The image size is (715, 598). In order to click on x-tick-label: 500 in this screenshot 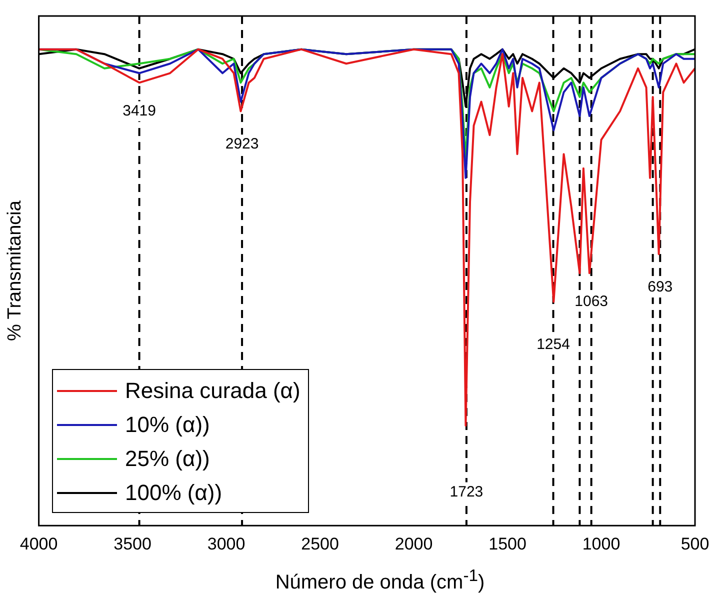, I will do `click(695, 544)`.